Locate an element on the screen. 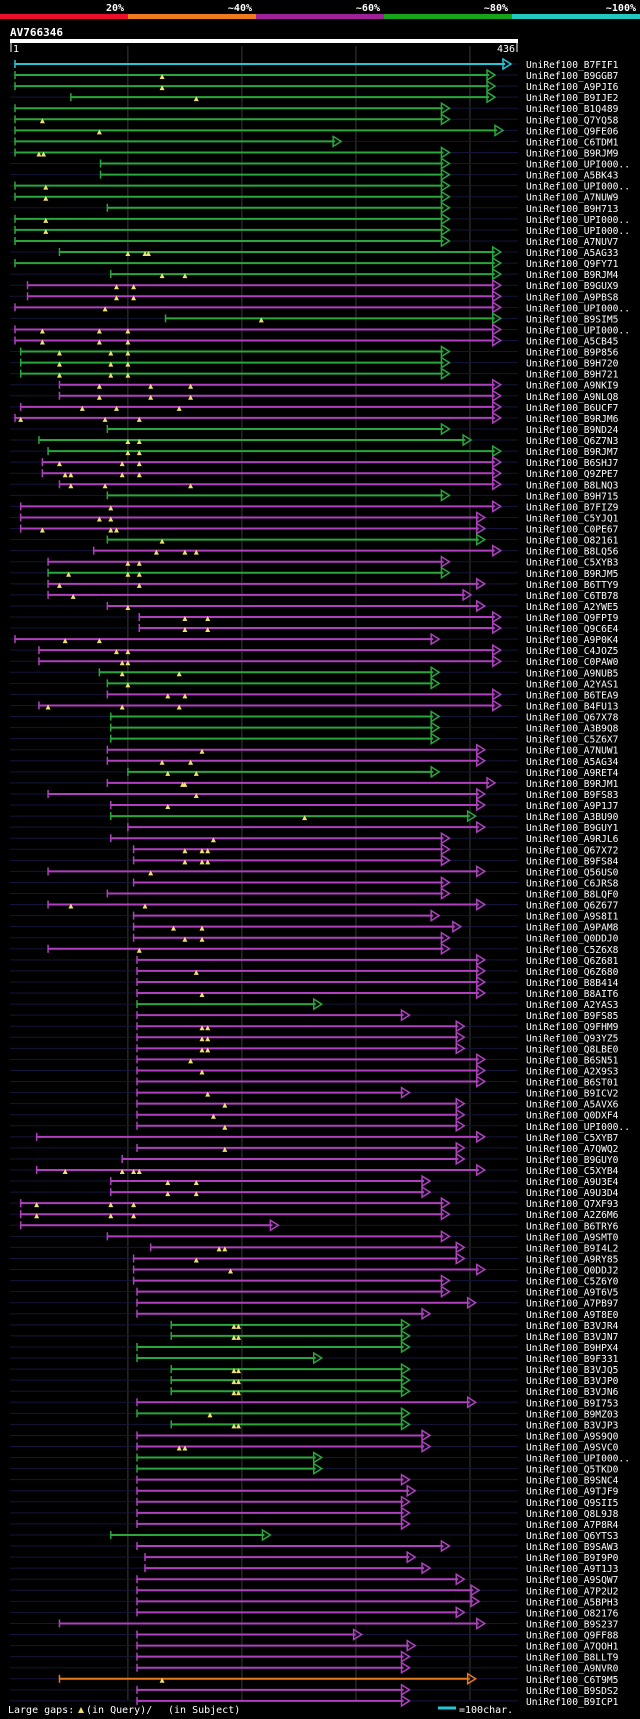 The height and width of the screenshot is (1719, 640). hit-row: UniRef100_B6SN51 is located at coordinates (314, 1059).